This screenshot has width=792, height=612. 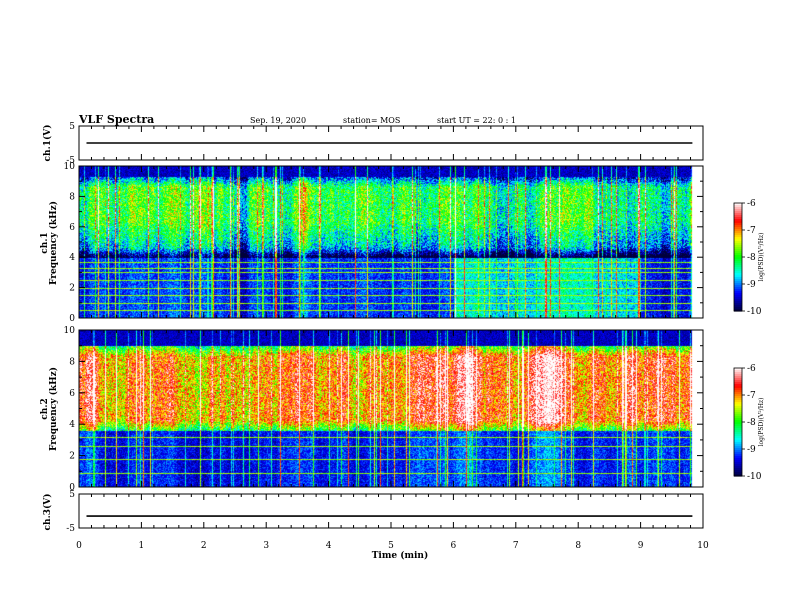 What do you see at coordinates (70, 167) in the screenshot?
I see `ch1-spectrogram-ytick-label: 10` at bounding box center [70, 167].